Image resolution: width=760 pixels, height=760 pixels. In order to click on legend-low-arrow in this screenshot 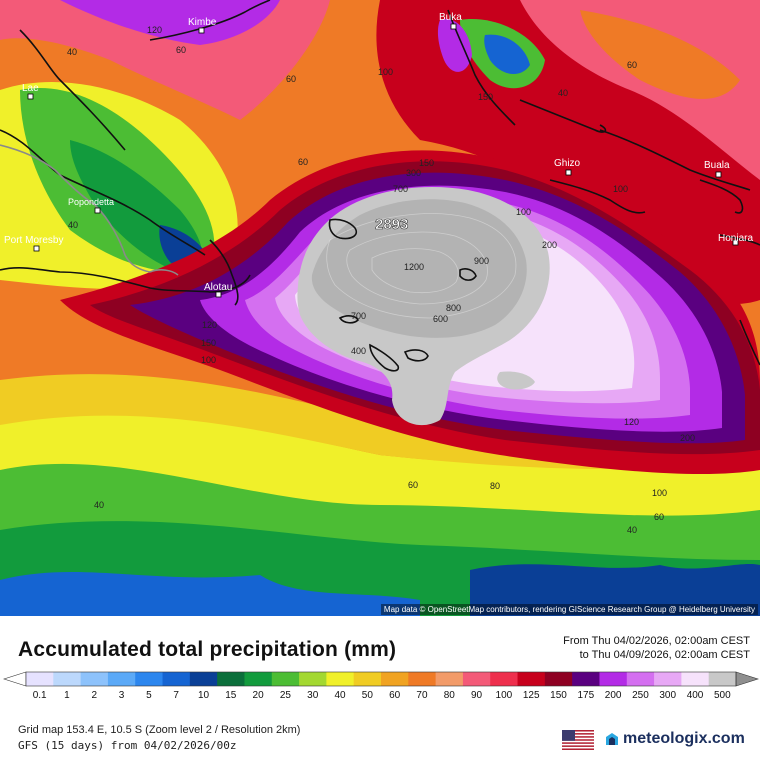, I will do `click(15, 679)`.